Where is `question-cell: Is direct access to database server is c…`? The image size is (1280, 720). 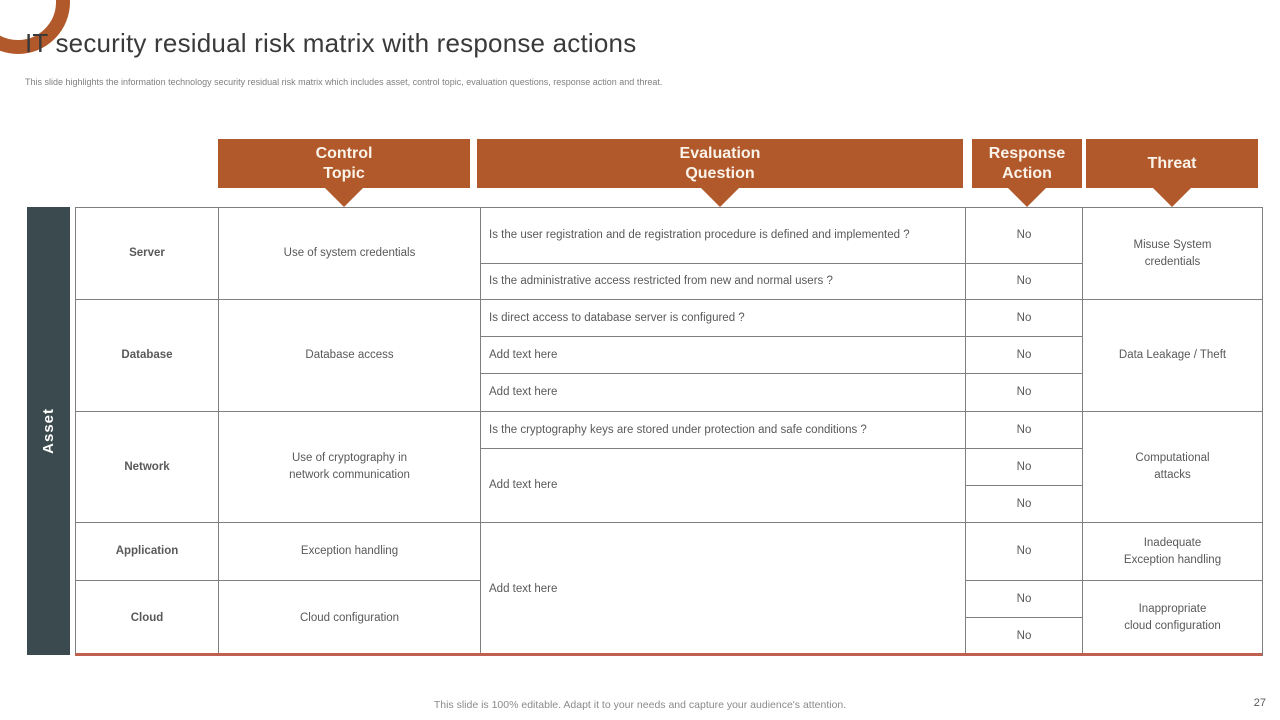
question-cell: Is direct access to database server is c… is located at coordinates (723, 318).